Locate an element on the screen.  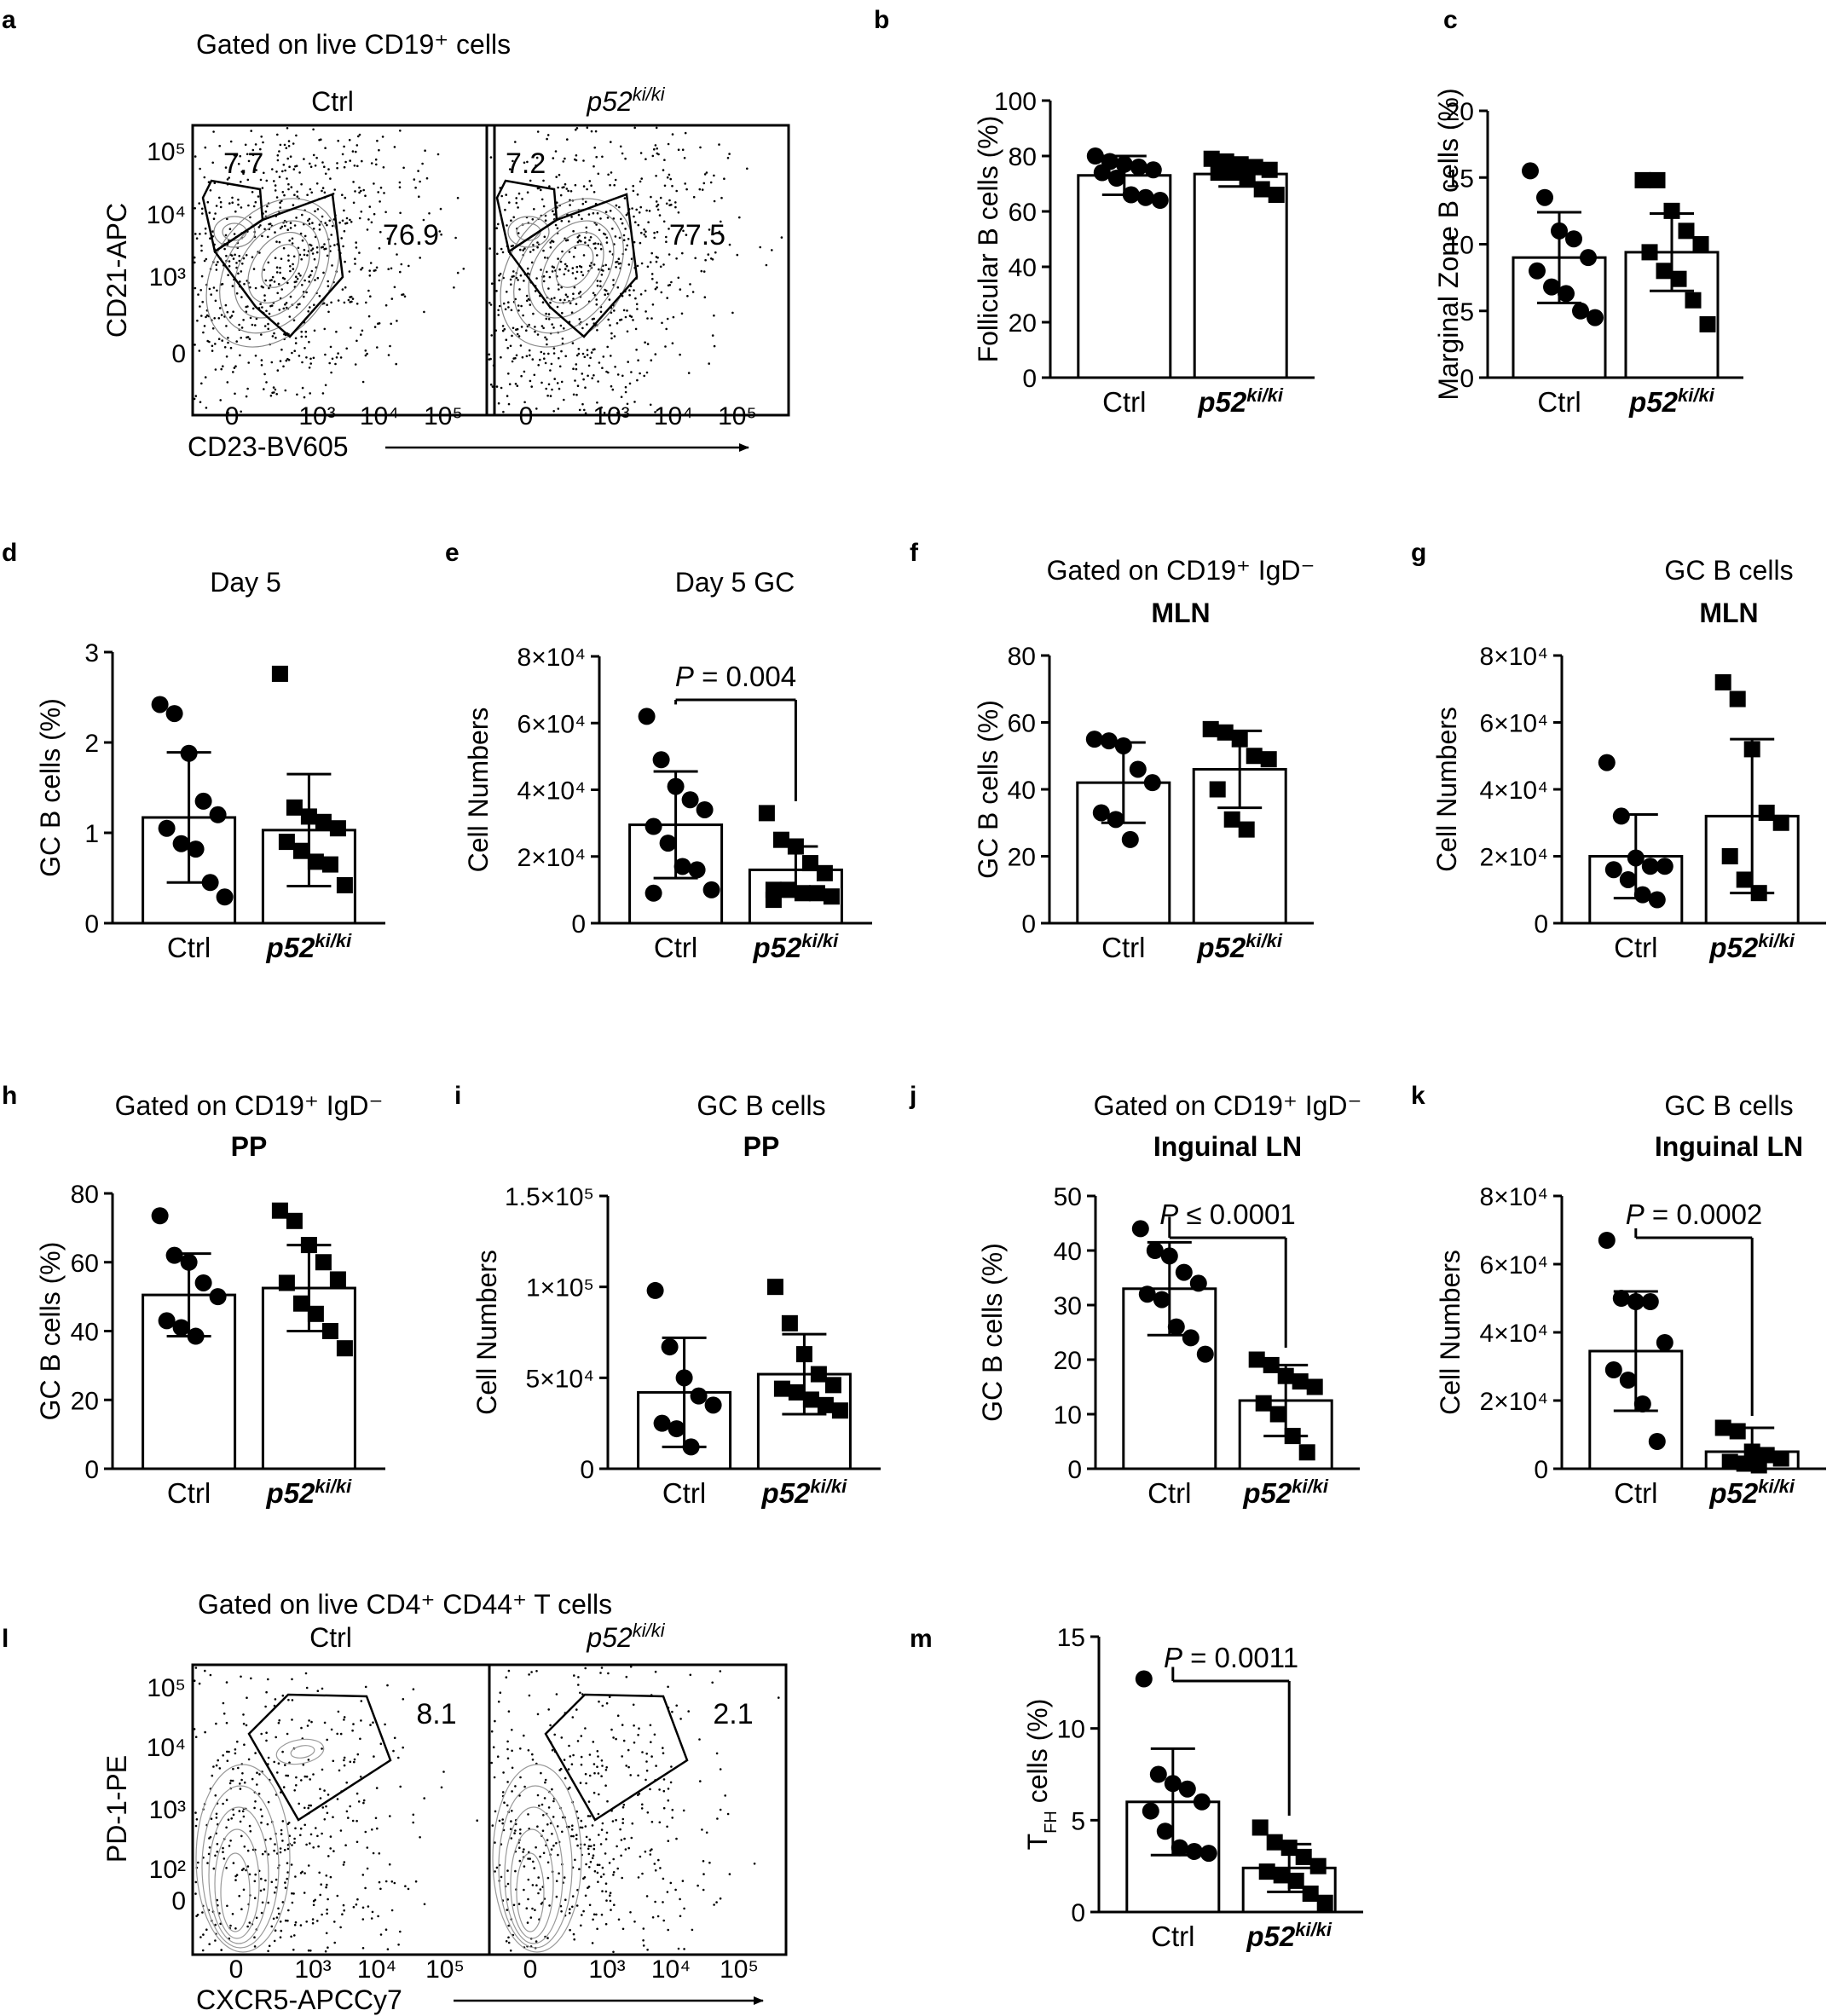
x-category-label: Ctrl is located at coordinates (189, 947).